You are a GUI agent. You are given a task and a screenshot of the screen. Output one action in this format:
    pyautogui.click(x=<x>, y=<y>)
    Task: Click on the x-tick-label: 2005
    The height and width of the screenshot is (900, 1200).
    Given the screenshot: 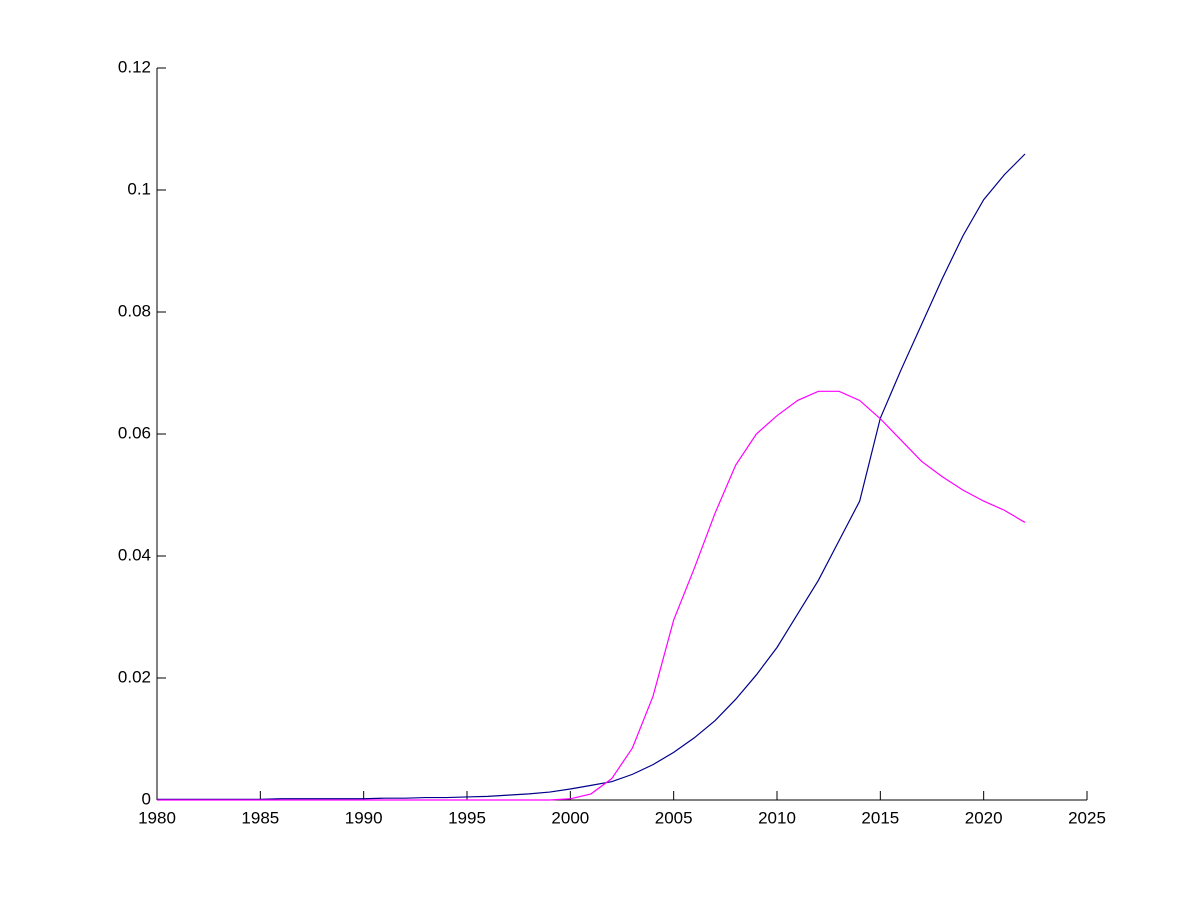 What is the action you would take?
    pyautogui.click(x=674, y=817)
    